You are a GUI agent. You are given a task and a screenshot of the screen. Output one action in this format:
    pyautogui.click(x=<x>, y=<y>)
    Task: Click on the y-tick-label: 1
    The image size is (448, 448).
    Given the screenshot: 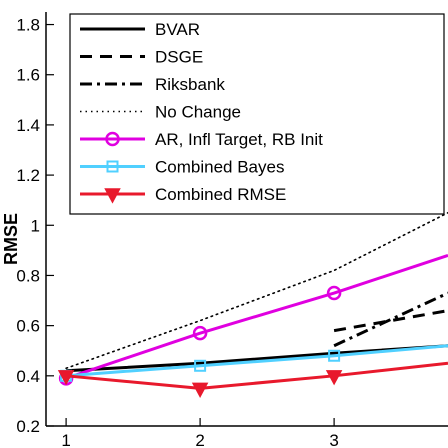 What is the action you would take?
    pyautogui.click(x=35, y=225)
    